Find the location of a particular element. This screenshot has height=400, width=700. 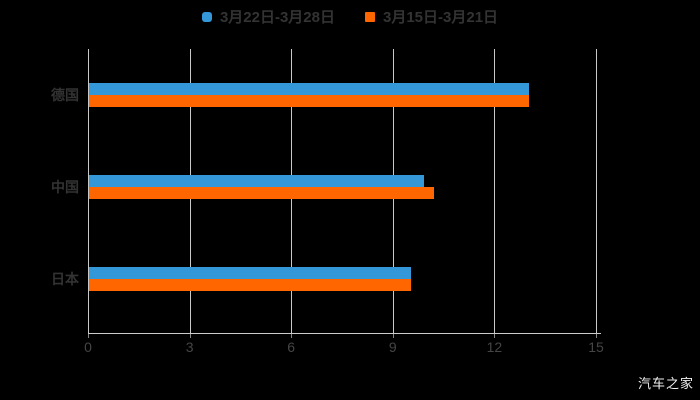

x-axis-label-0: 0 is located at coordinates (88, 347).